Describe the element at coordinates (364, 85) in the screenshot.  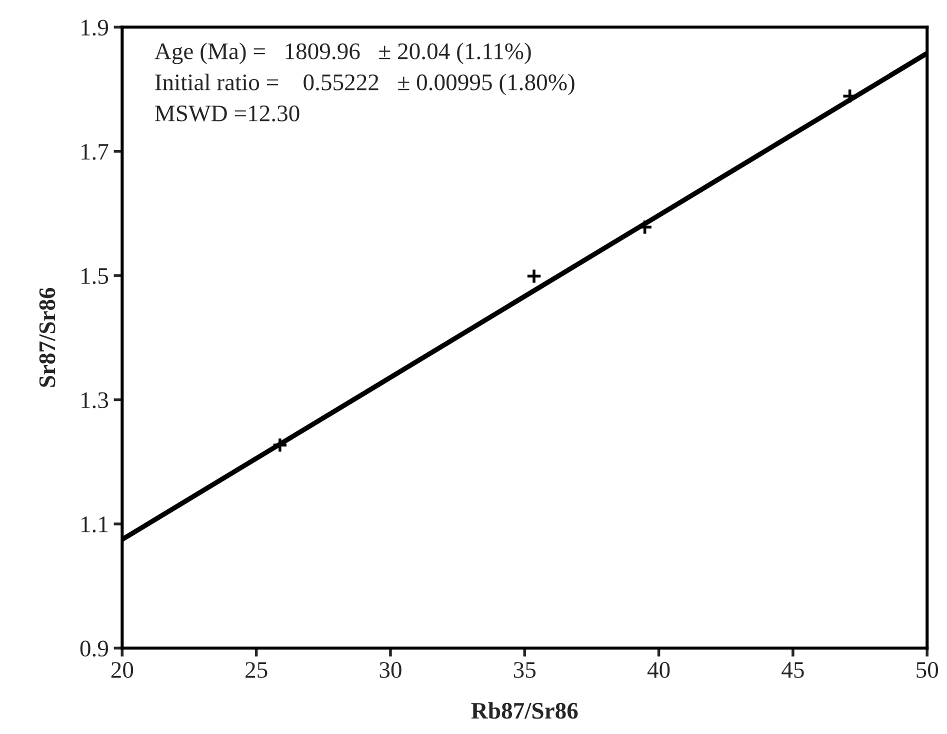
I see `annotation: Initial ratio = 0.55222 ± 0.00995 (1.80%)` at that location.